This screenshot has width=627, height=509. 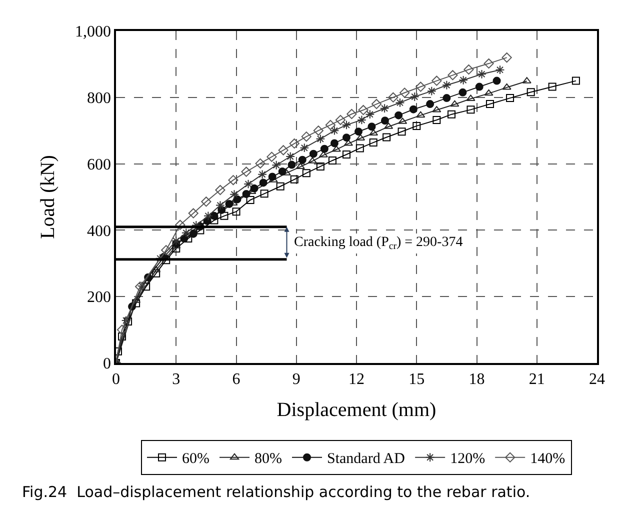 What do you see at coordinates (416, 379) in the screenshot?
I see `x-tick-label: 15` at bounding box center [416, 379].